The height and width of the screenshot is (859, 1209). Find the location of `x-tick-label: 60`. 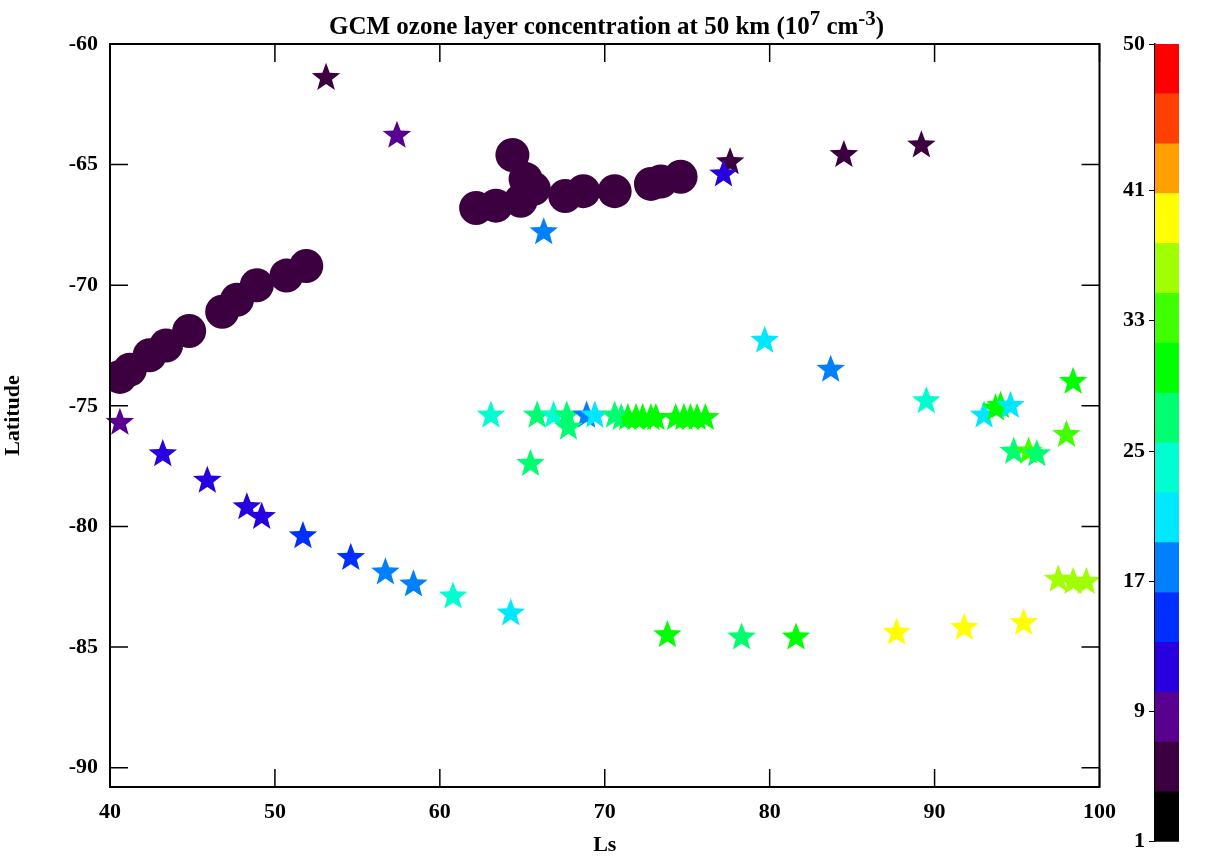

x-tick-label: 60 is located at coordinates (439, 810).